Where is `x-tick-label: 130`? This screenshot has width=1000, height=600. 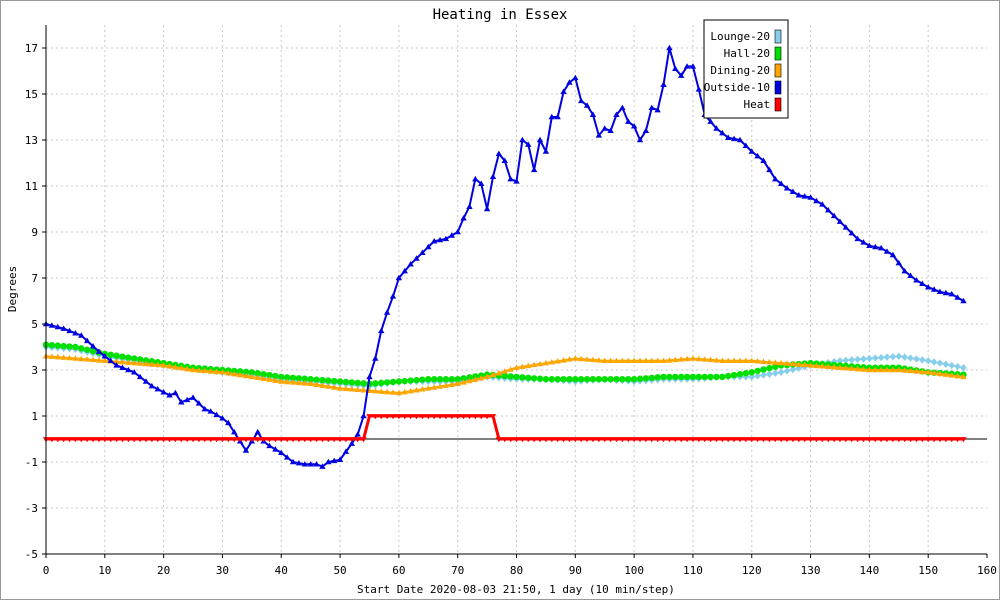
x-tick-label: 130 is located at coordinates (811, 570).